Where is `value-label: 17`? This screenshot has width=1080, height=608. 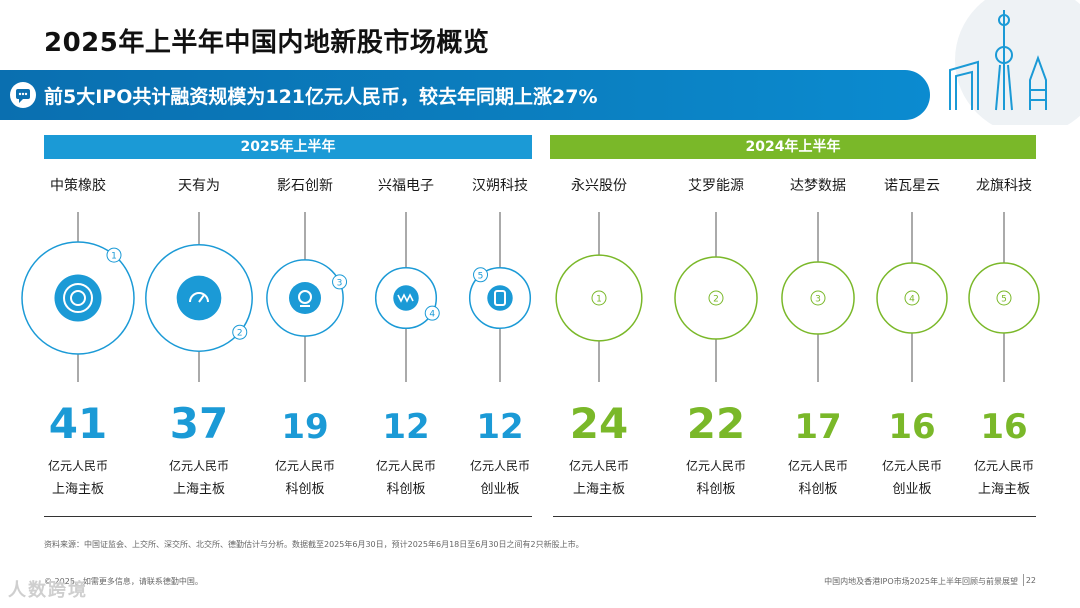 value-label: 17 is located at coordinates (817, 427).